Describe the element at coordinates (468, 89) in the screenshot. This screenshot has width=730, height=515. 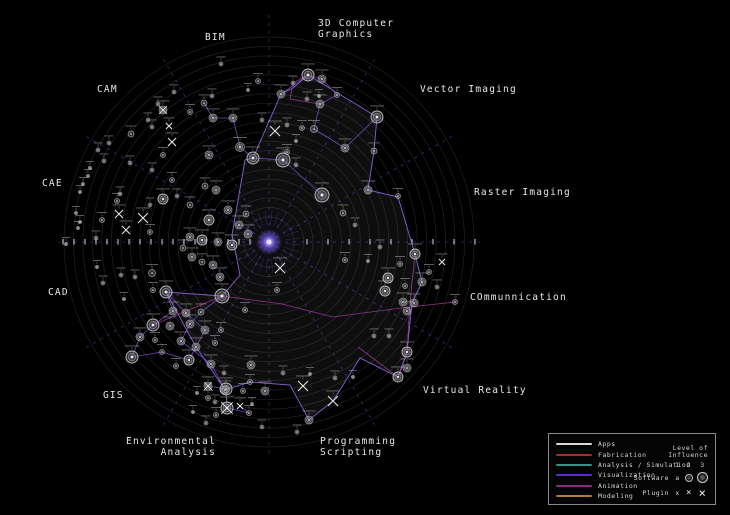
I see `category-label: Vector Imaging` at that location.